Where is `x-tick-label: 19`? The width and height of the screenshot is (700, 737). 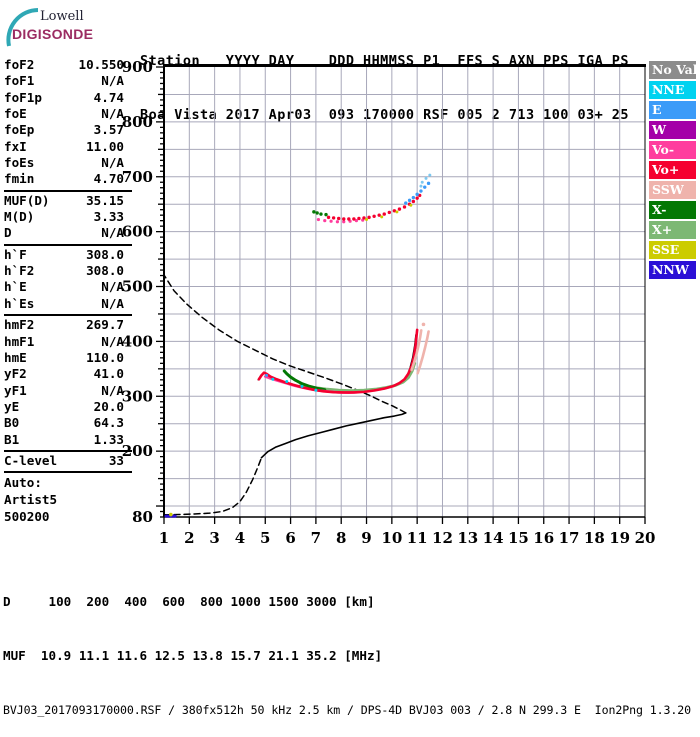 x-tick-label: 19 is located at coordinates (619, 538).